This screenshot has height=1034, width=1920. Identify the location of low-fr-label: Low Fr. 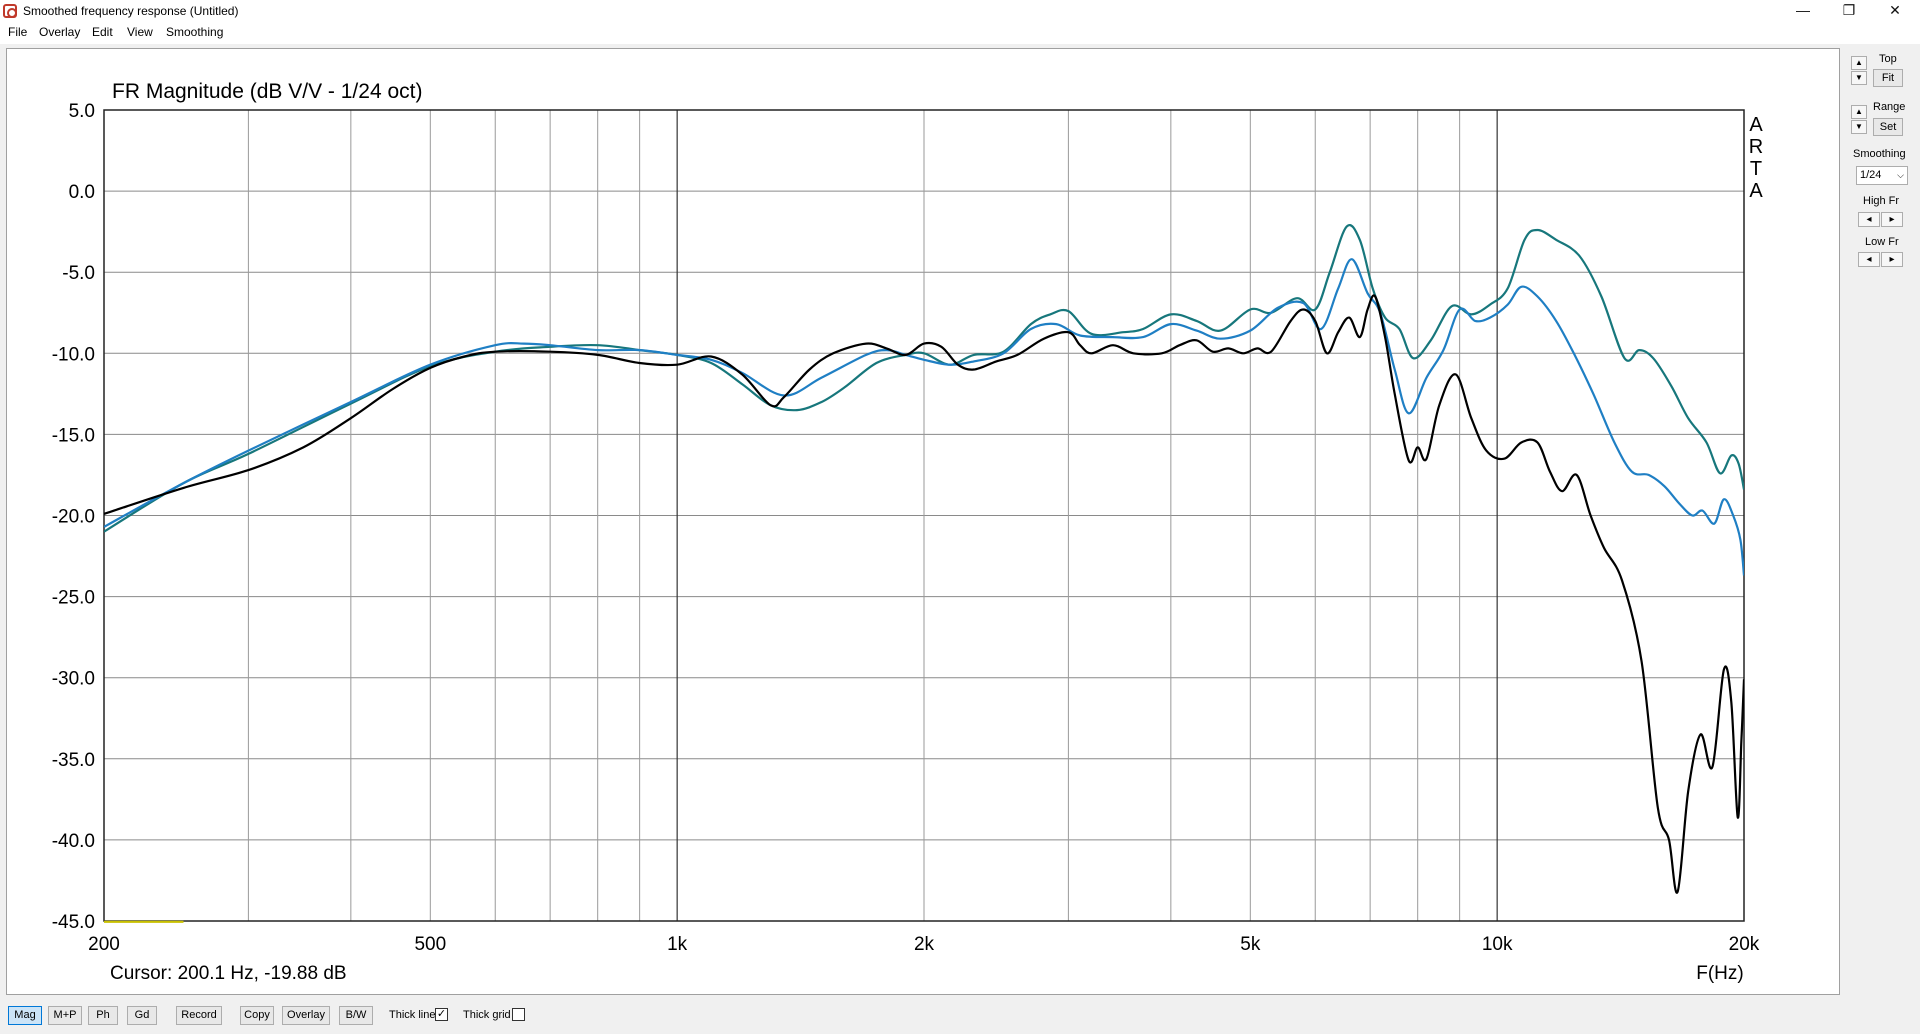
(1882, 242).